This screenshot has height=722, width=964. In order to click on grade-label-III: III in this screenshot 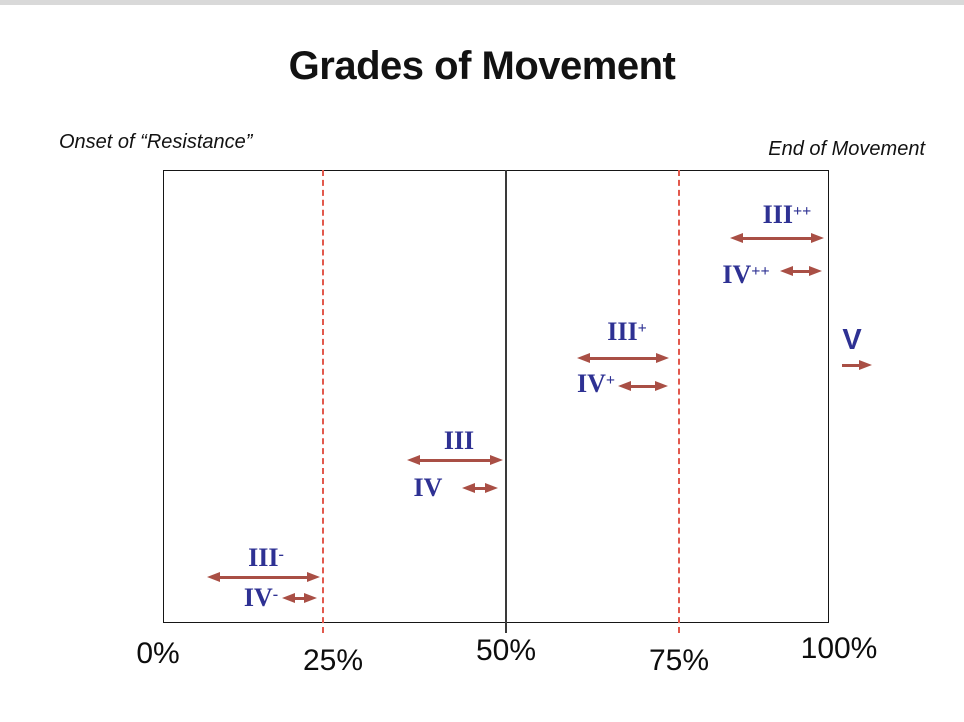, I will do `click(459, 440)`.